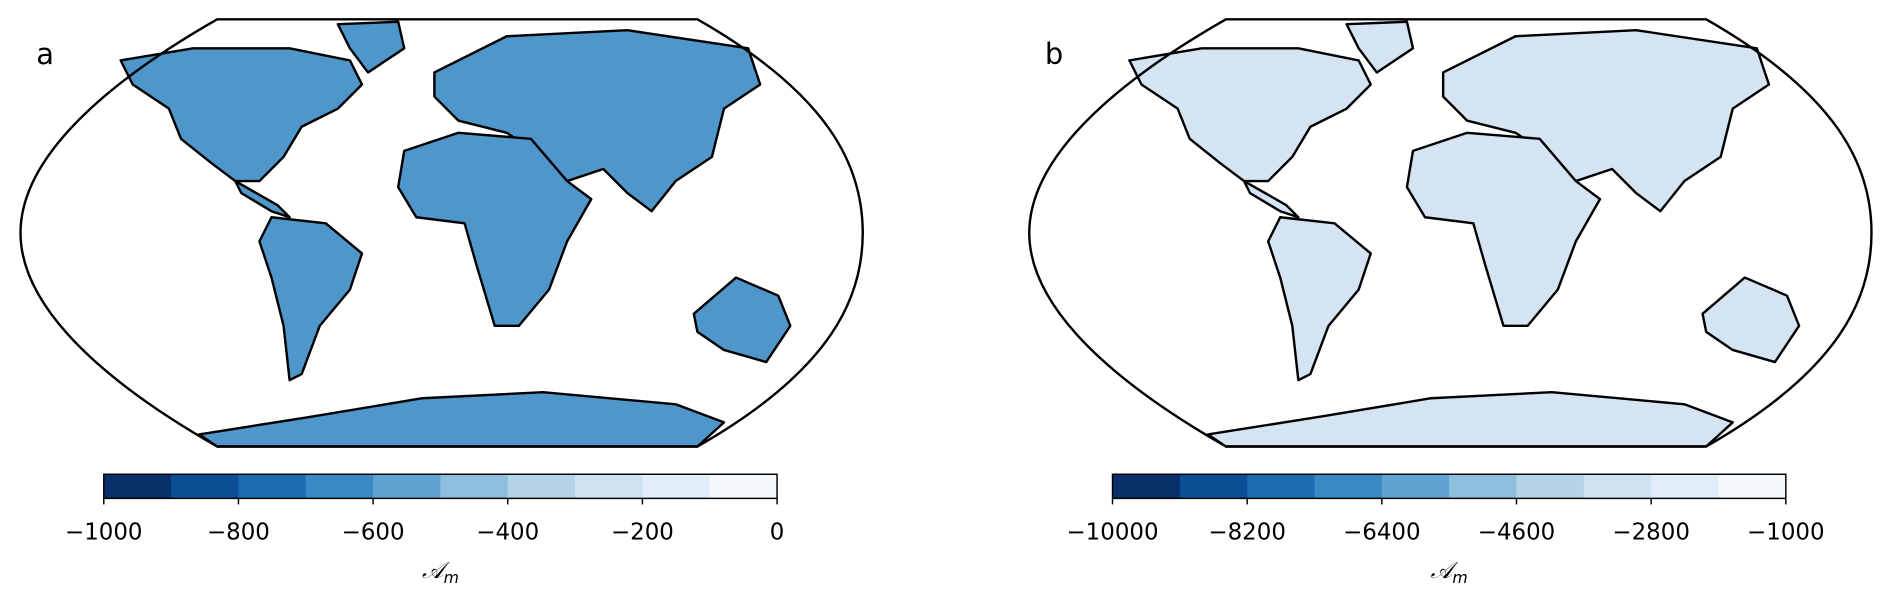 The width and height of the screenshot is (1892, 601). I want to click on colorbar-tick-label: −400, so click(507, 532).